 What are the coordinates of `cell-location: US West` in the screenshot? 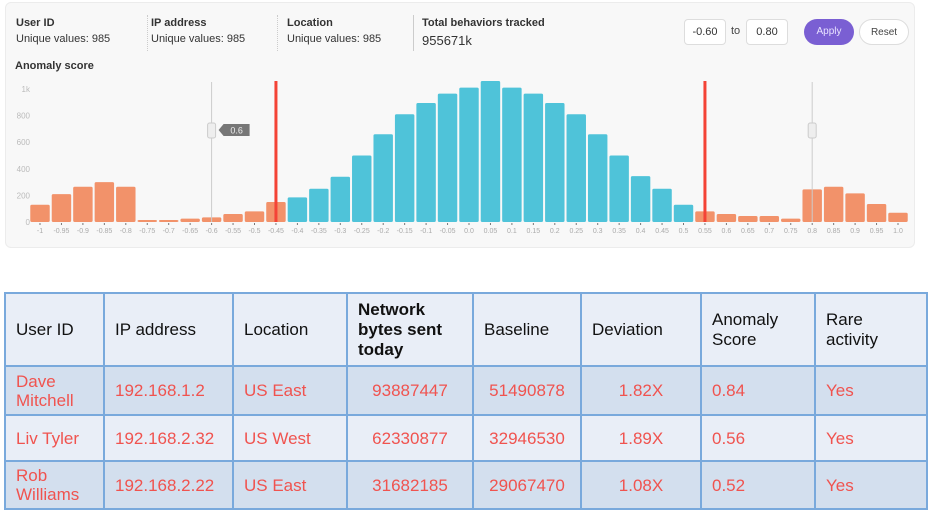 It's located at (290, 438).